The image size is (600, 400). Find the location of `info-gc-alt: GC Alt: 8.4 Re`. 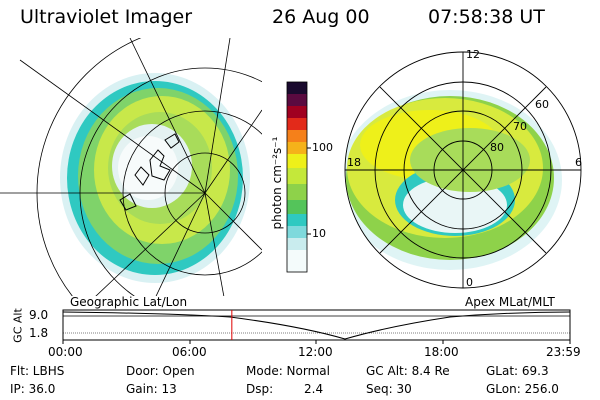

info-gc-alt: GC Alt: 8.4 Re is located at coordinates (408, 371).